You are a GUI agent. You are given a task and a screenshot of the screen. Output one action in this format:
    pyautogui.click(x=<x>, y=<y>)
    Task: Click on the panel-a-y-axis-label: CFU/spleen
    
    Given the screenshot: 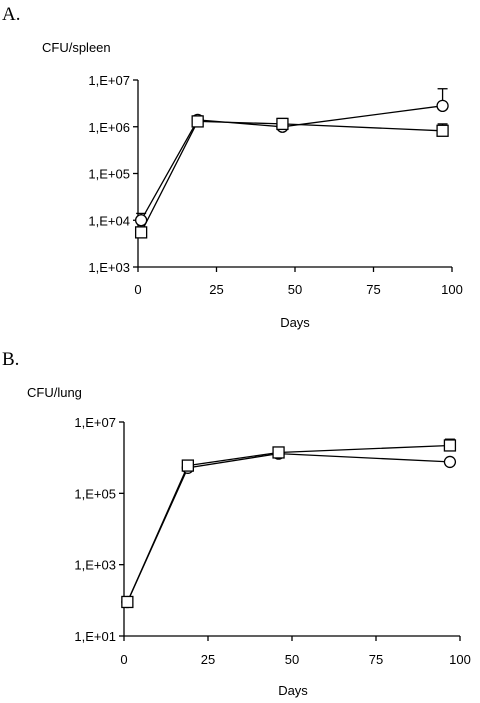 What is the action you would take?
    pyautogui.click(x=76, y=47)
    